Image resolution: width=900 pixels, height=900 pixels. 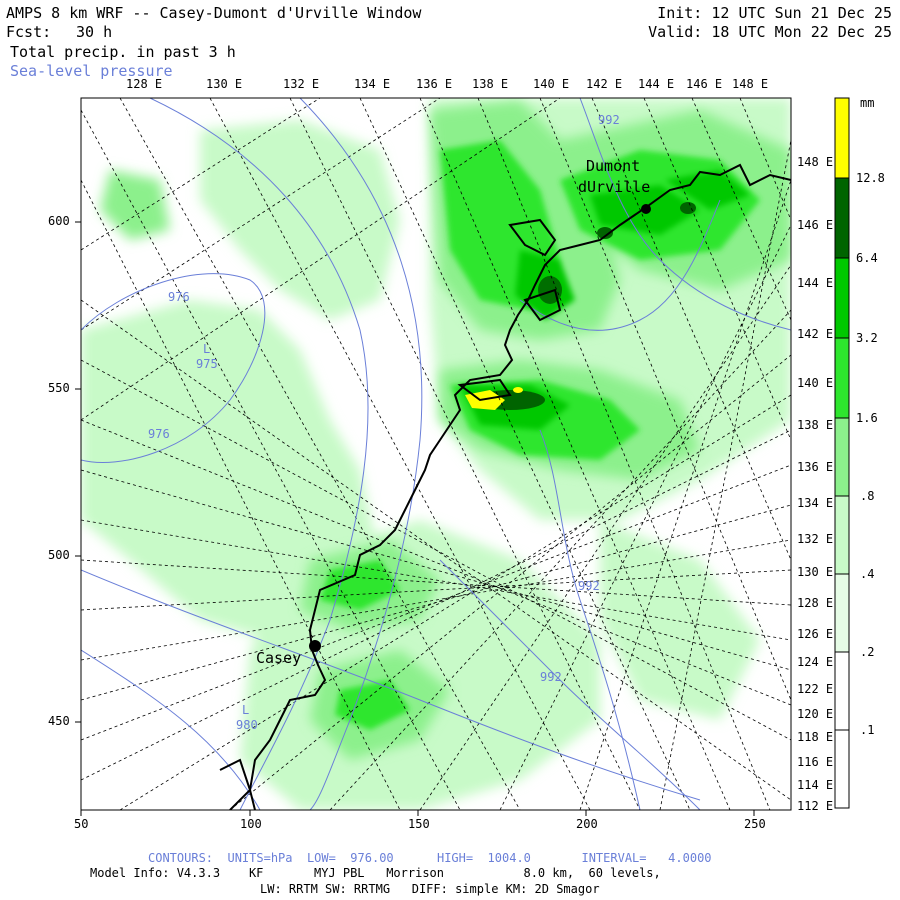 I want to click on x-axis-label: 250, so click(x=755, y=824).